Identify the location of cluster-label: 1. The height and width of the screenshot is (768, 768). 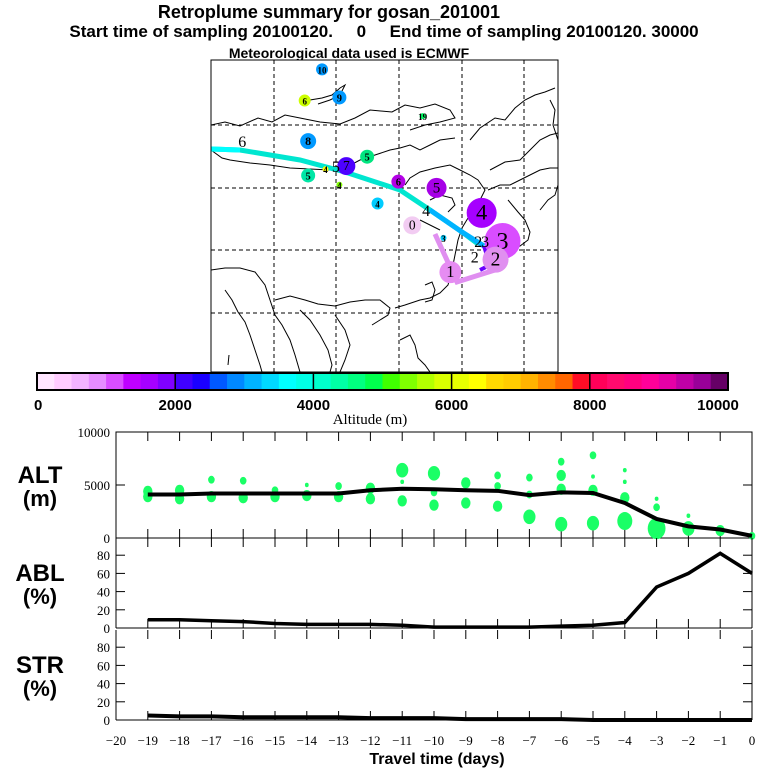
(450, 271).